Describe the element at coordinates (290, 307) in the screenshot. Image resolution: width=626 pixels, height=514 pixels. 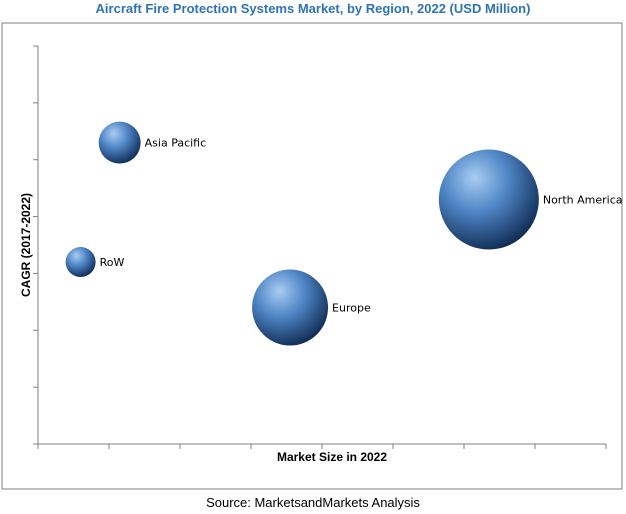
I see `bubble-europe` at that location.